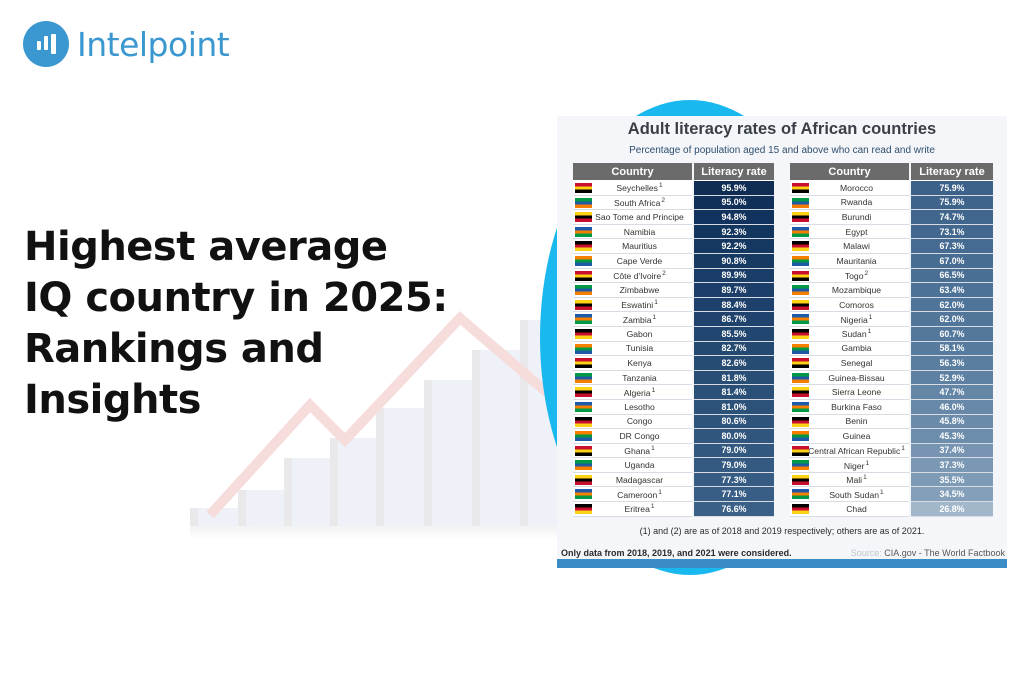 The image size is (1024, 683). What do you see at coordinates (854, 480) in the screenshot?
I see `country-name: Mali` at bounding box center [854, 480].